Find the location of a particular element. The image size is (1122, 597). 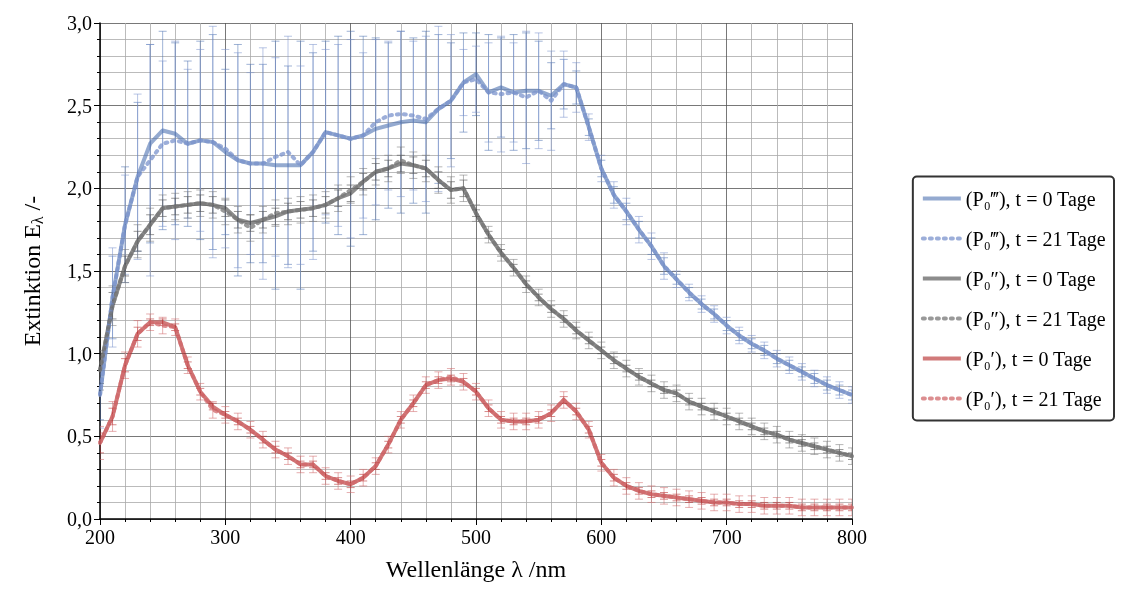

y-tick-label: 1,0 is located at coordinates (79, 353).